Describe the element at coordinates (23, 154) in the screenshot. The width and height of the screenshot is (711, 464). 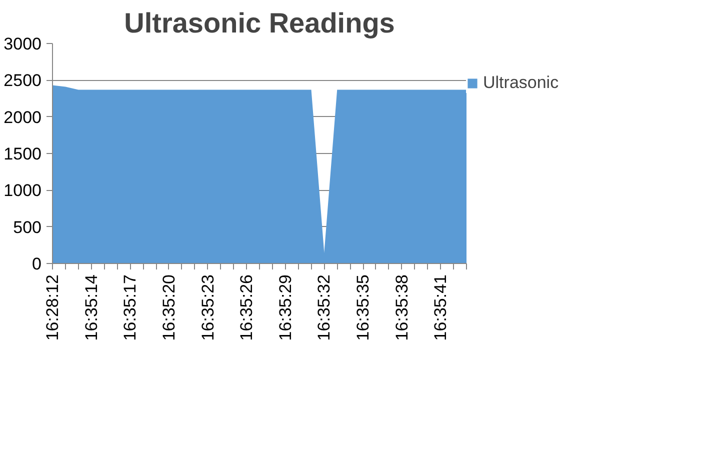
I see `y-tick-label: 1500` at that location.